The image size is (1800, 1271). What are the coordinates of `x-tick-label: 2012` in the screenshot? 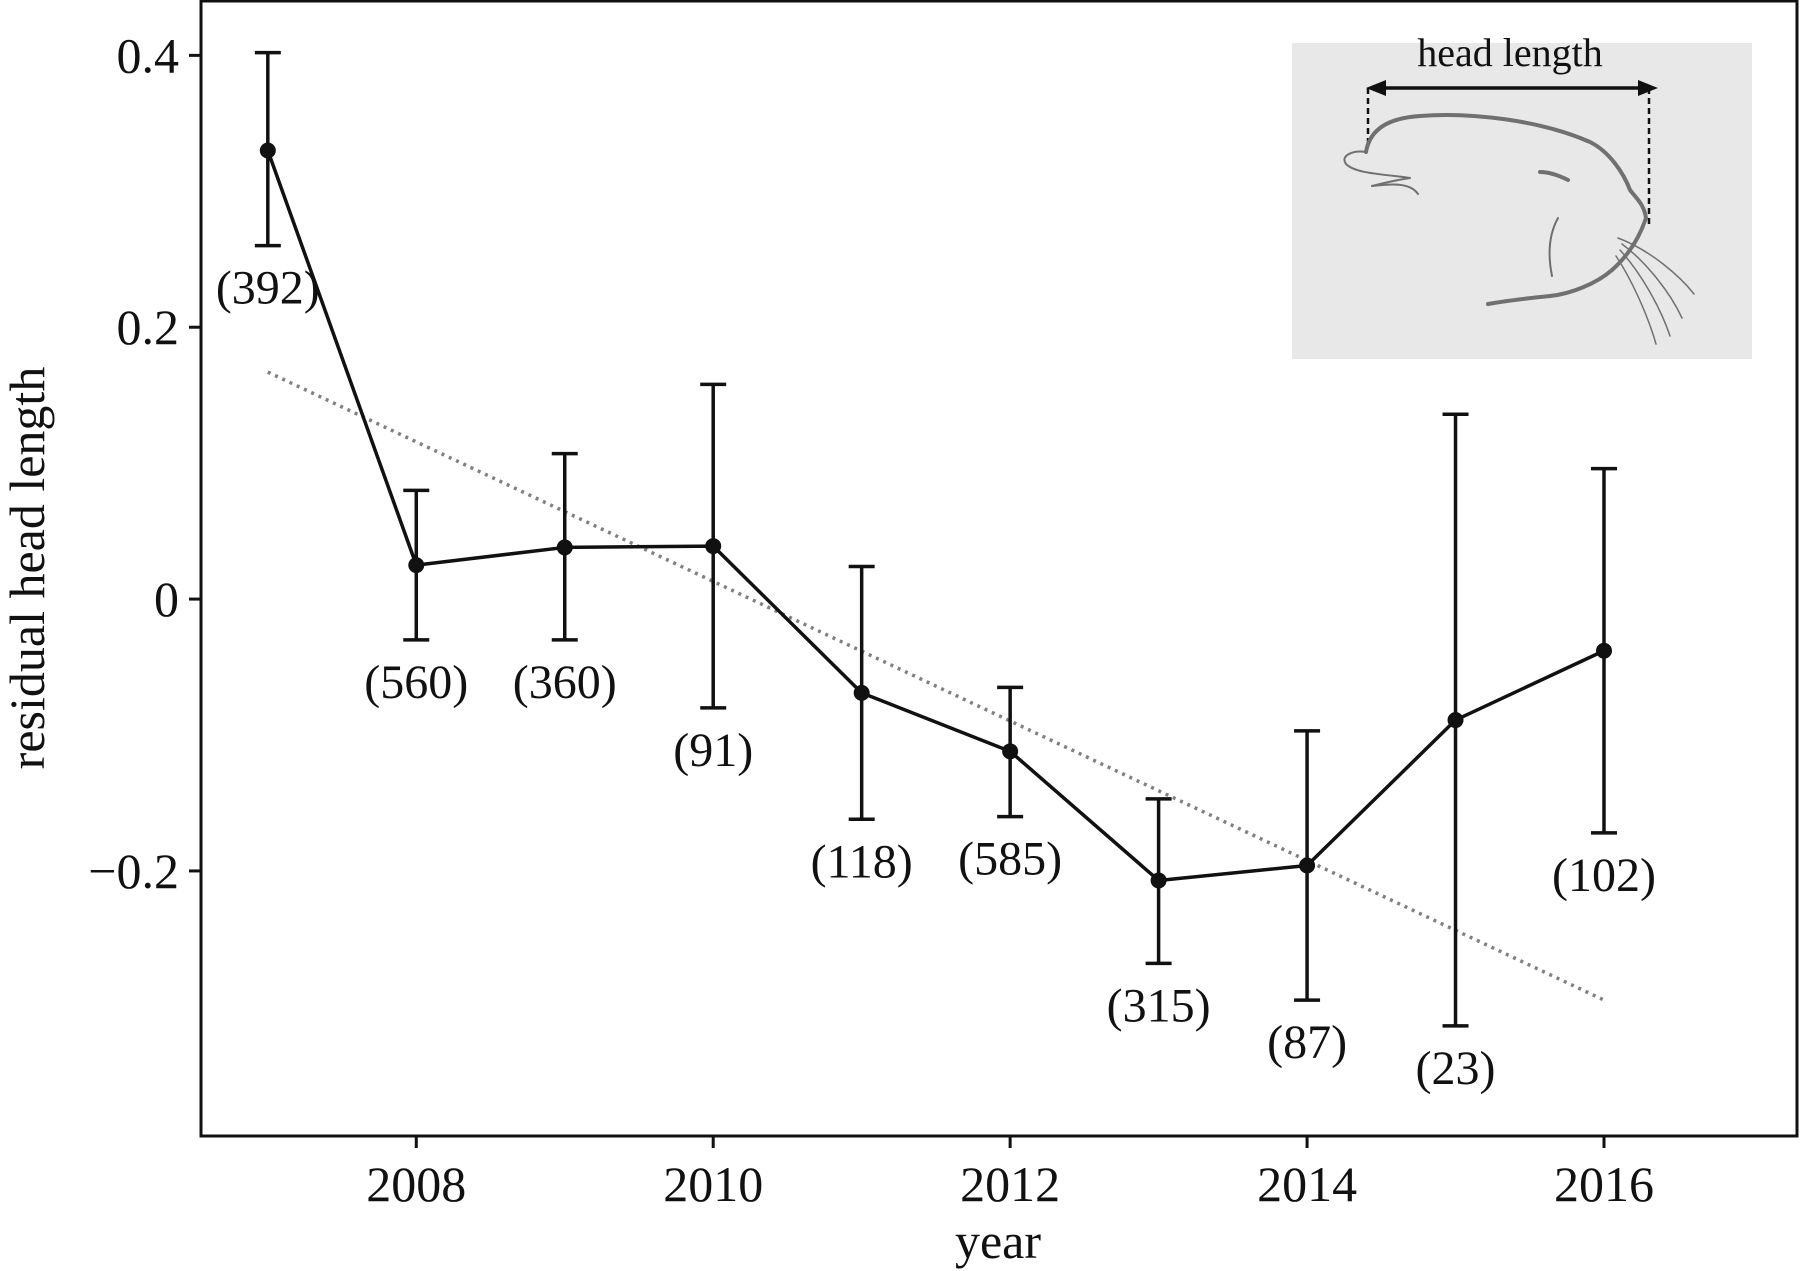 It's located at (1010, 1184).